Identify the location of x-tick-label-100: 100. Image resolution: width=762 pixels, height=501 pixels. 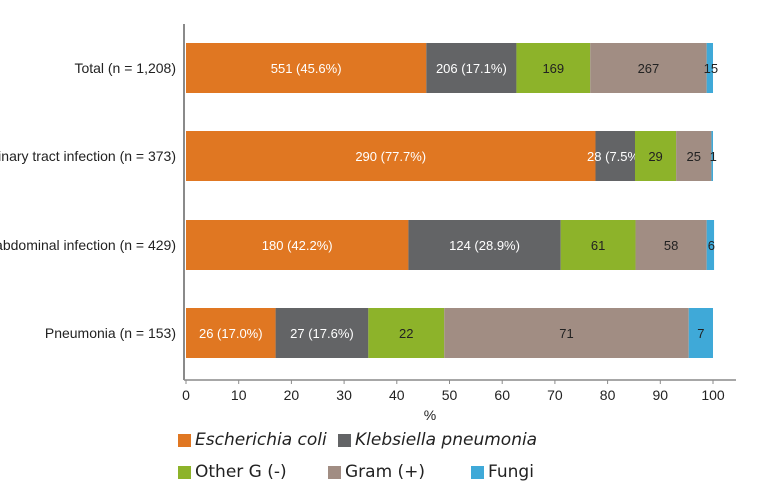
(713, 395).